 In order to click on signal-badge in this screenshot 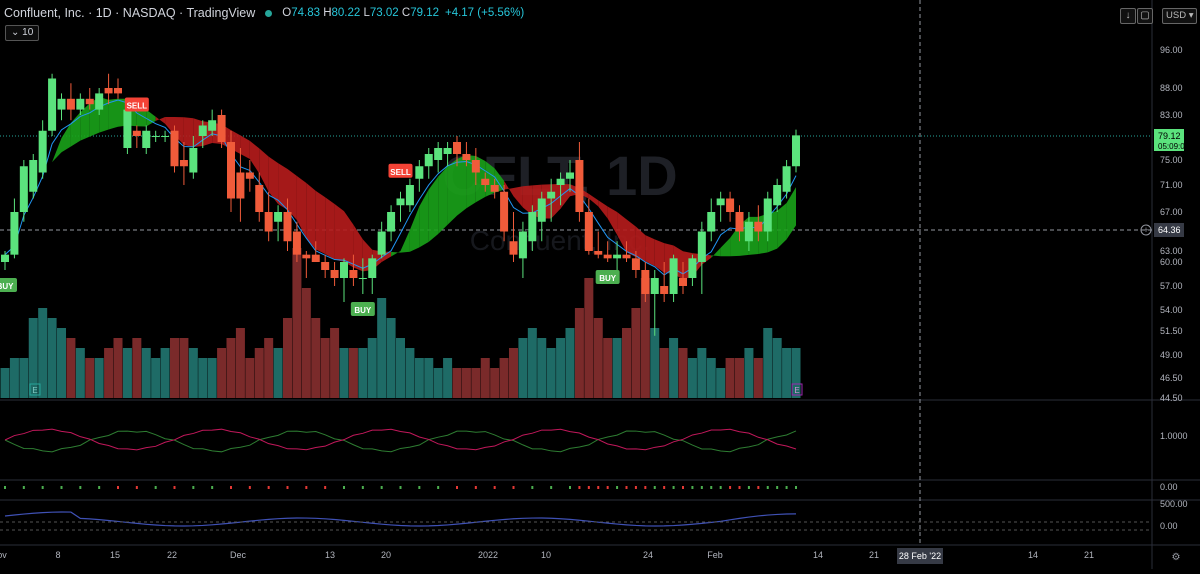, I will do `click(607, 277)`.